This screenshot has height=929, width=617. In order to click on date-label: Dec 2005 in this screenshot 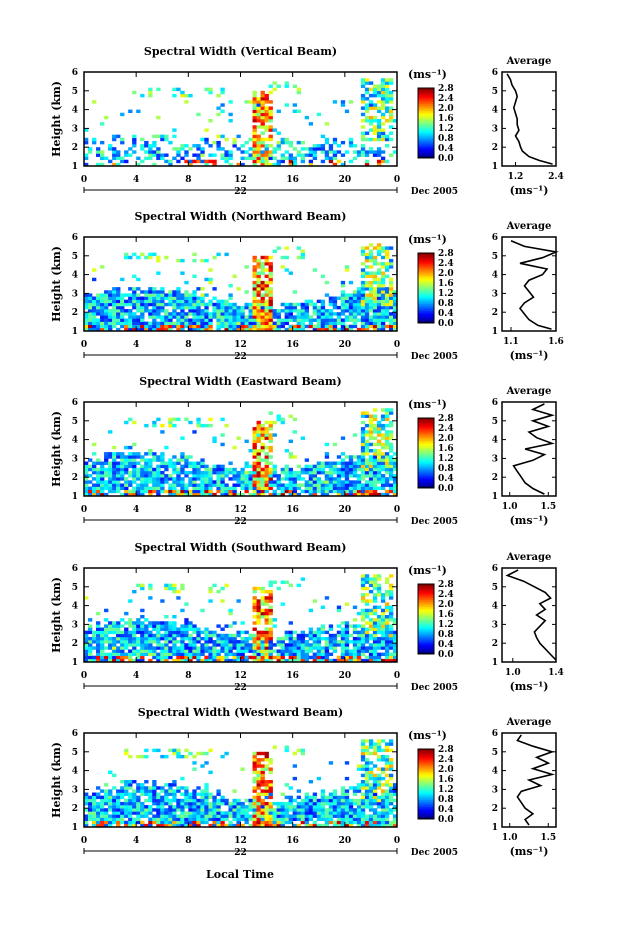, I will do `click(434, 192)`.